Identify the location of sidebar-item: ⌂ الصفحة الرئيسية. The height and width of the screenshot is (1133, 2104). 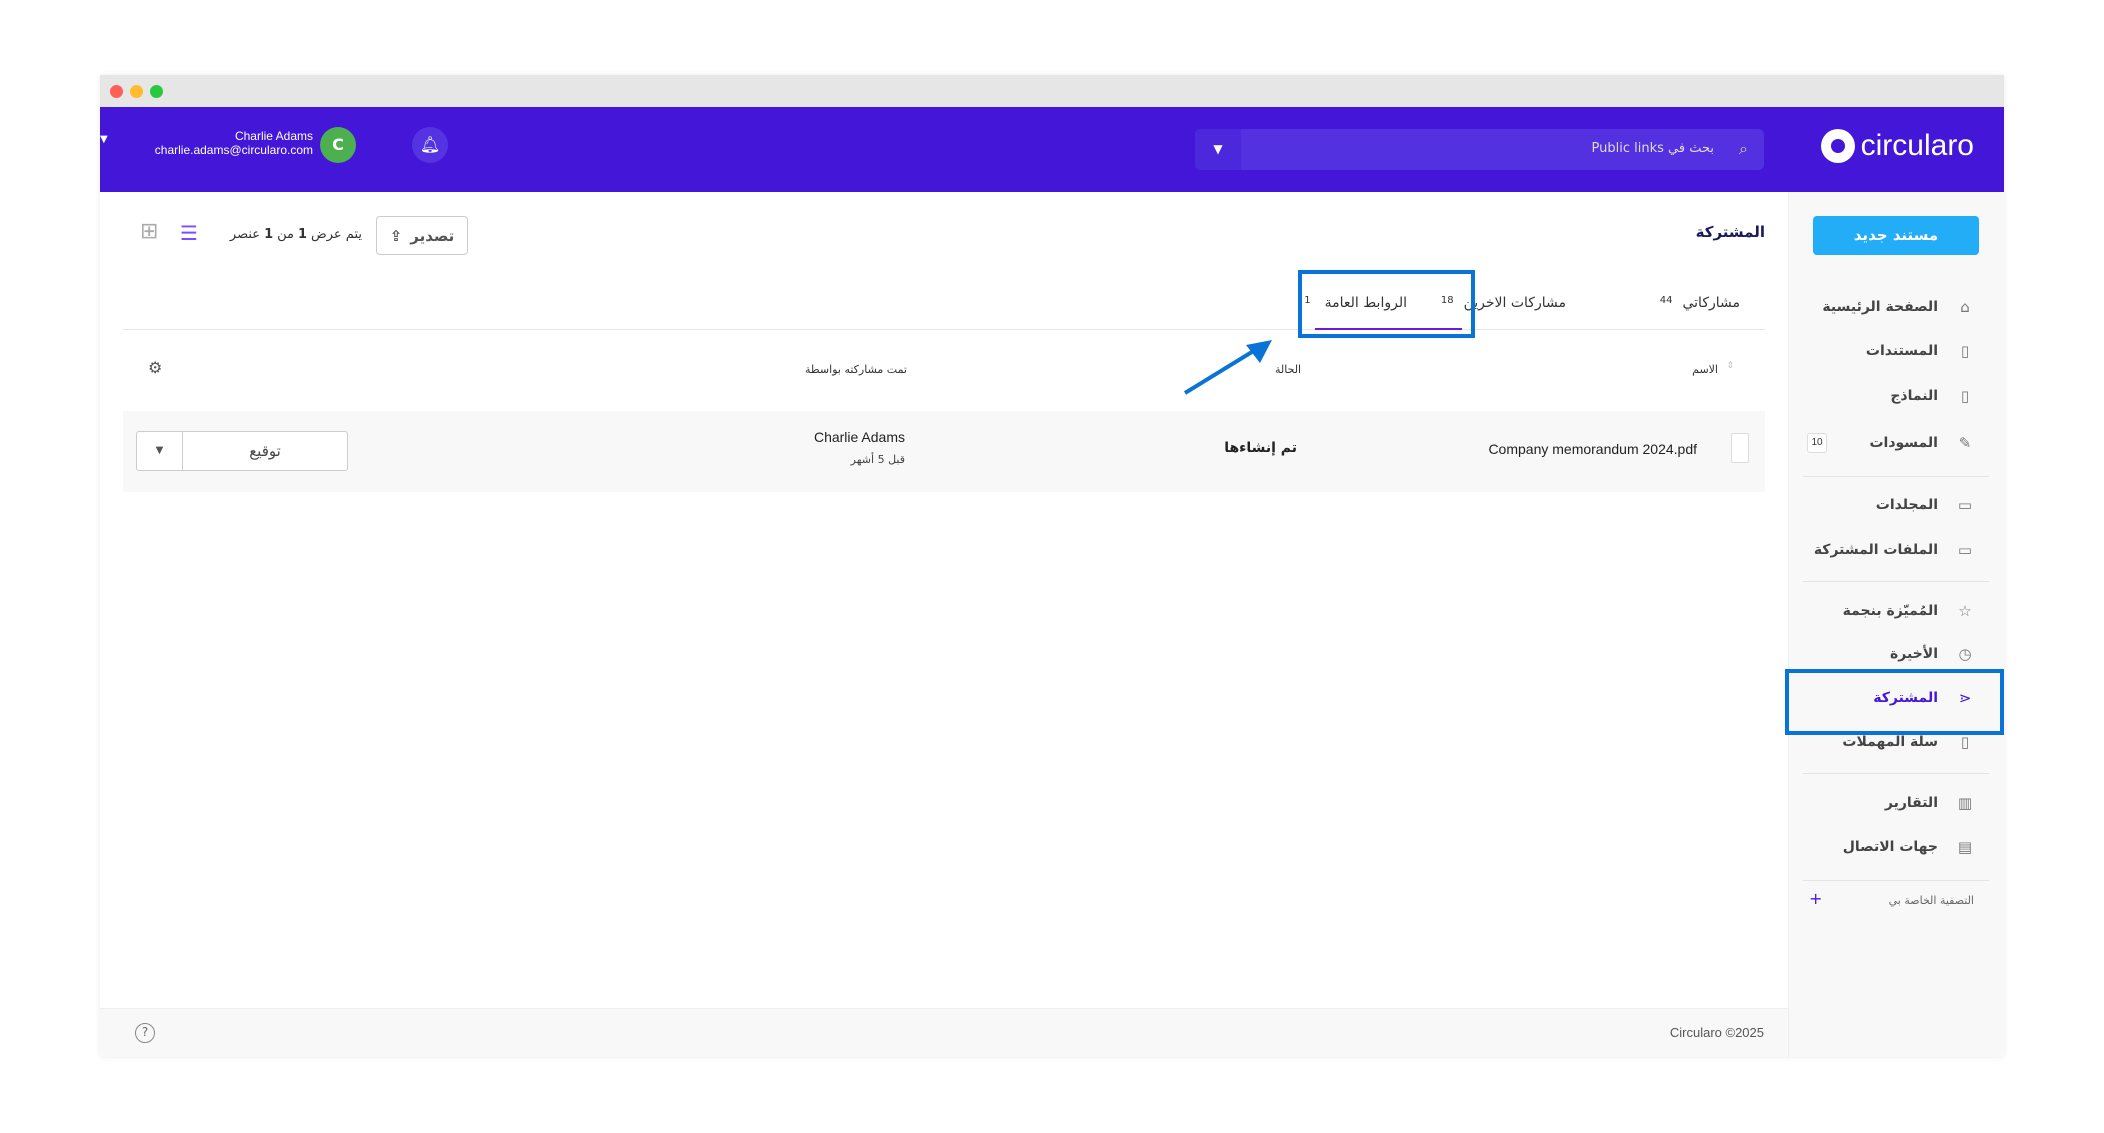
(1889, 307).